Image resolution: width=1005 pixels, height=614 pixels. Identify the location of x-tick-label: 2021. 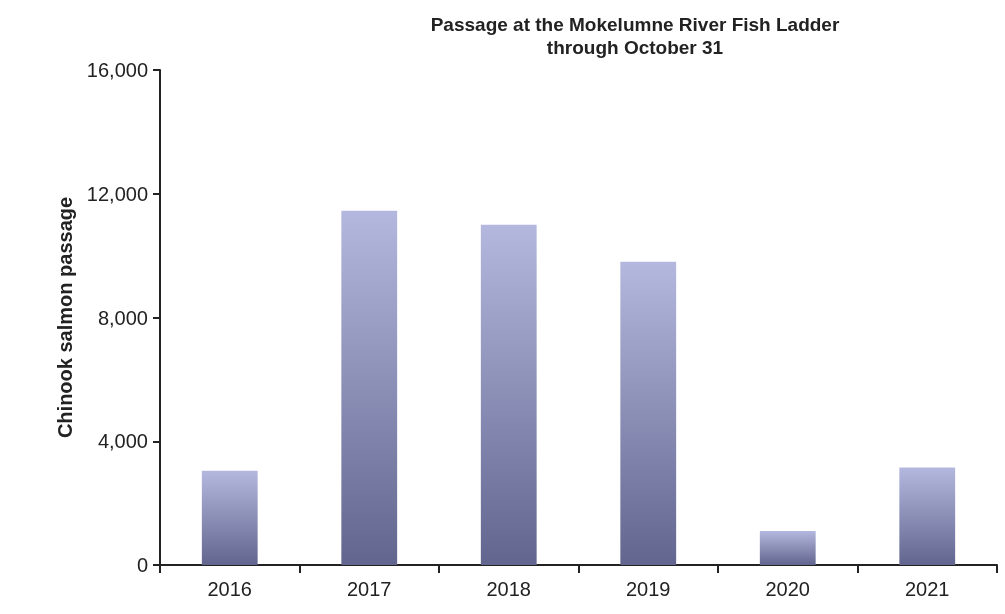
(927, 589).